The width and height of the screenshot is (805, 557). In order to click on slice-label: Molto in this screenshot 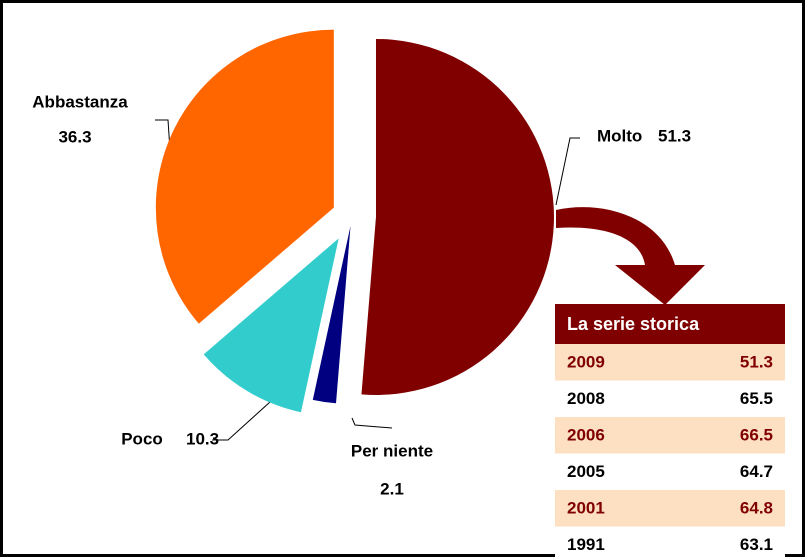, I will do `click(619, 135)`.